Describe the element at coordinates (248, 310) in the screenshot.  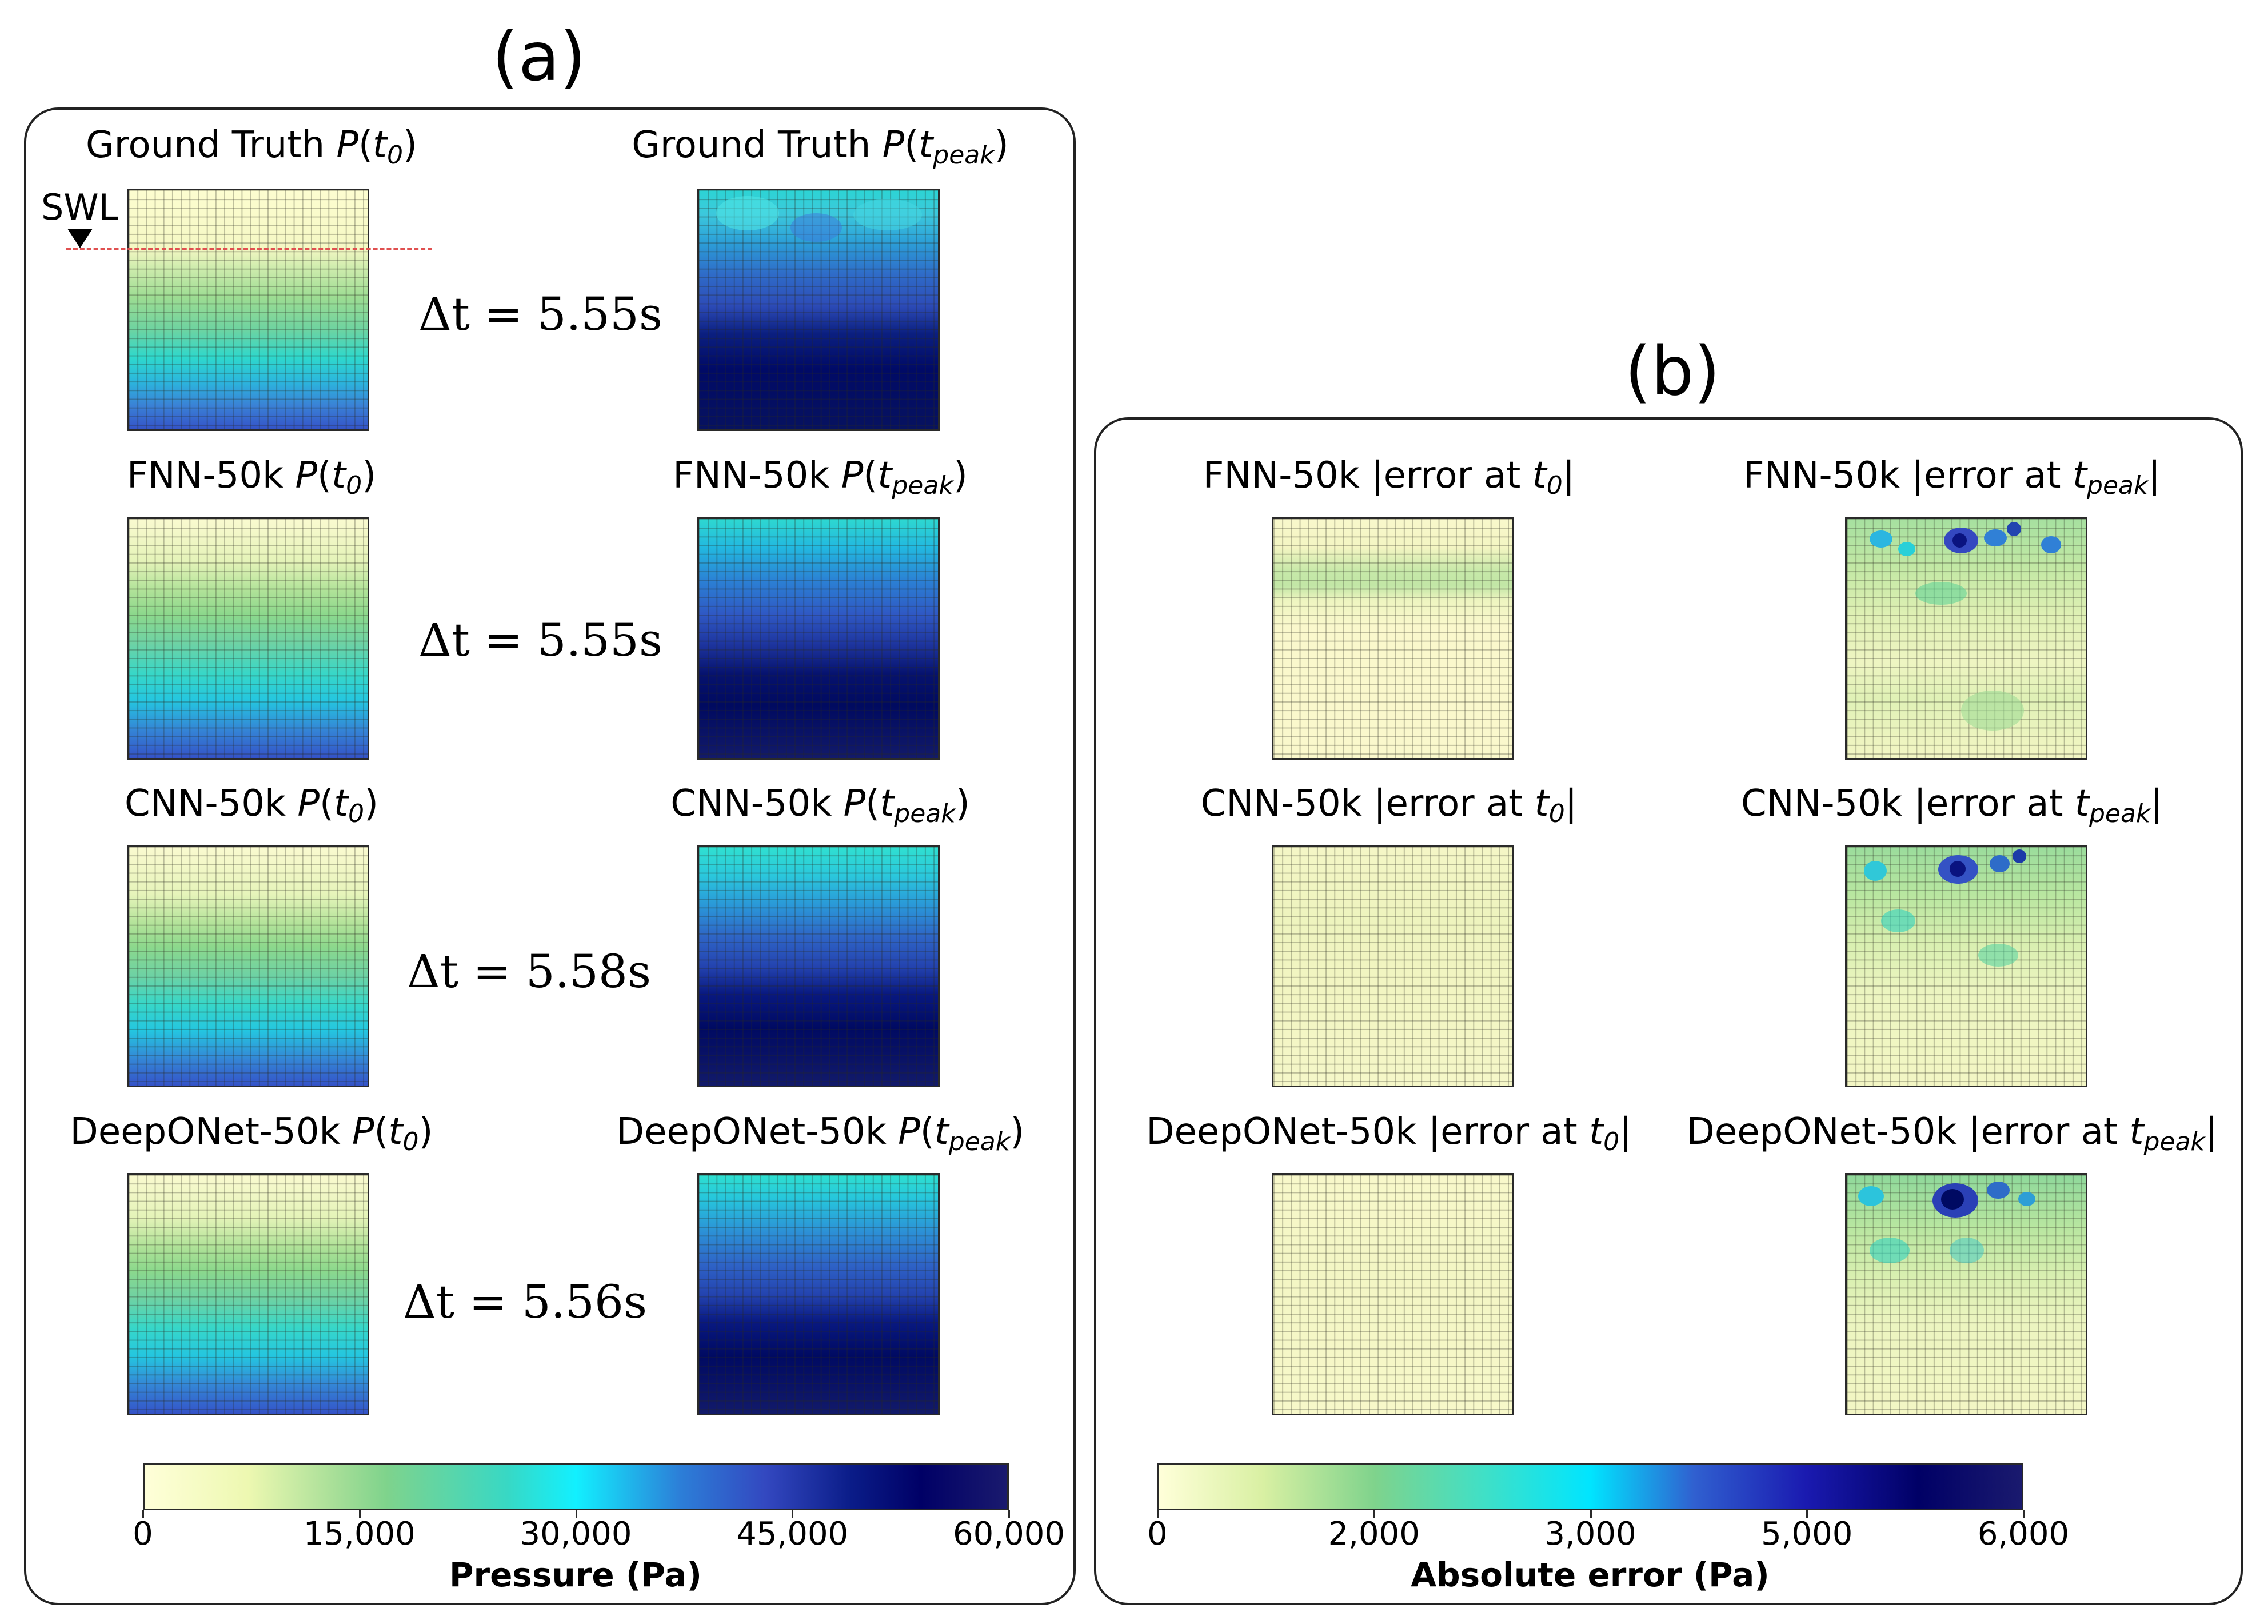
I see `ground-truth-p-t0-heatmap` at that location.